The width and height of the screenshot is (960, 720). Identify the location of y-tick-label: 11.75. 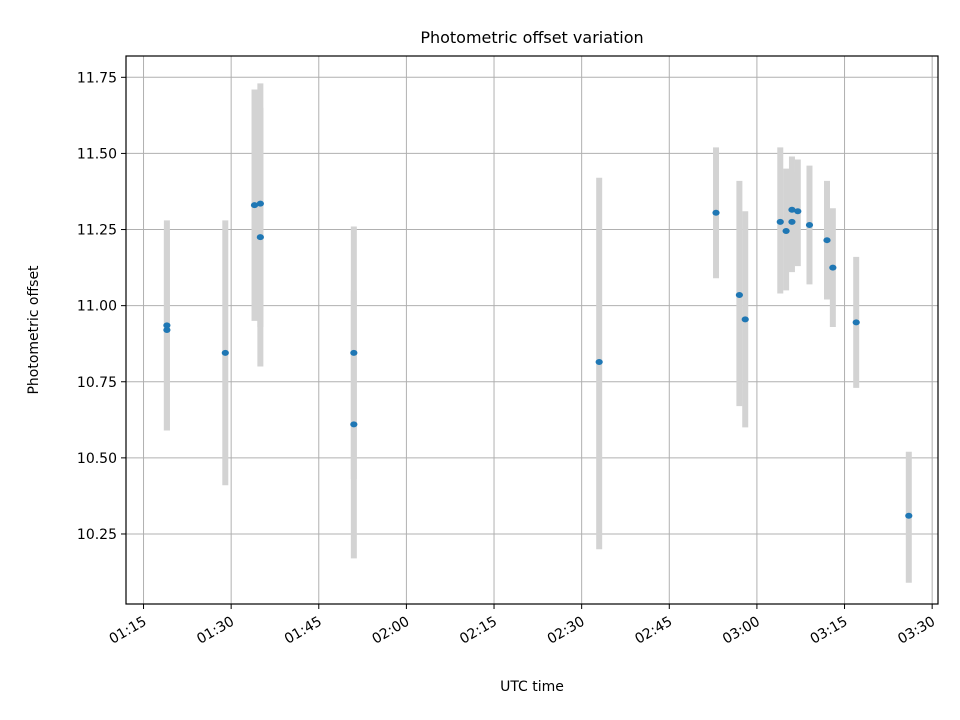
(97, 78).